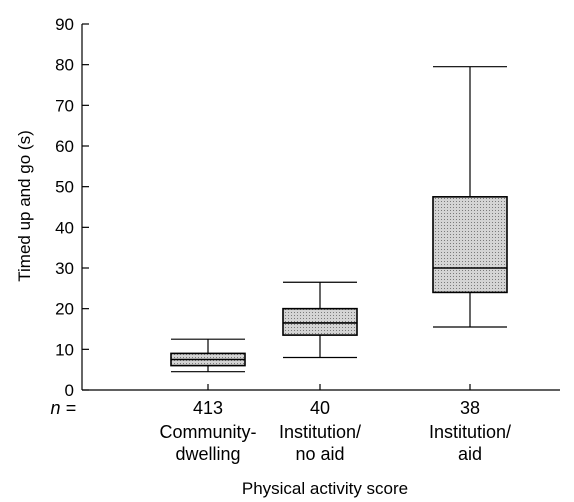 Image resolution: width=574 pixels, height=502 pixels. What do you see at coordinates (24, 206) in the screenshot?
I see `y-axis-title: Timed up and go (s)` at bounding box center [24, 206].